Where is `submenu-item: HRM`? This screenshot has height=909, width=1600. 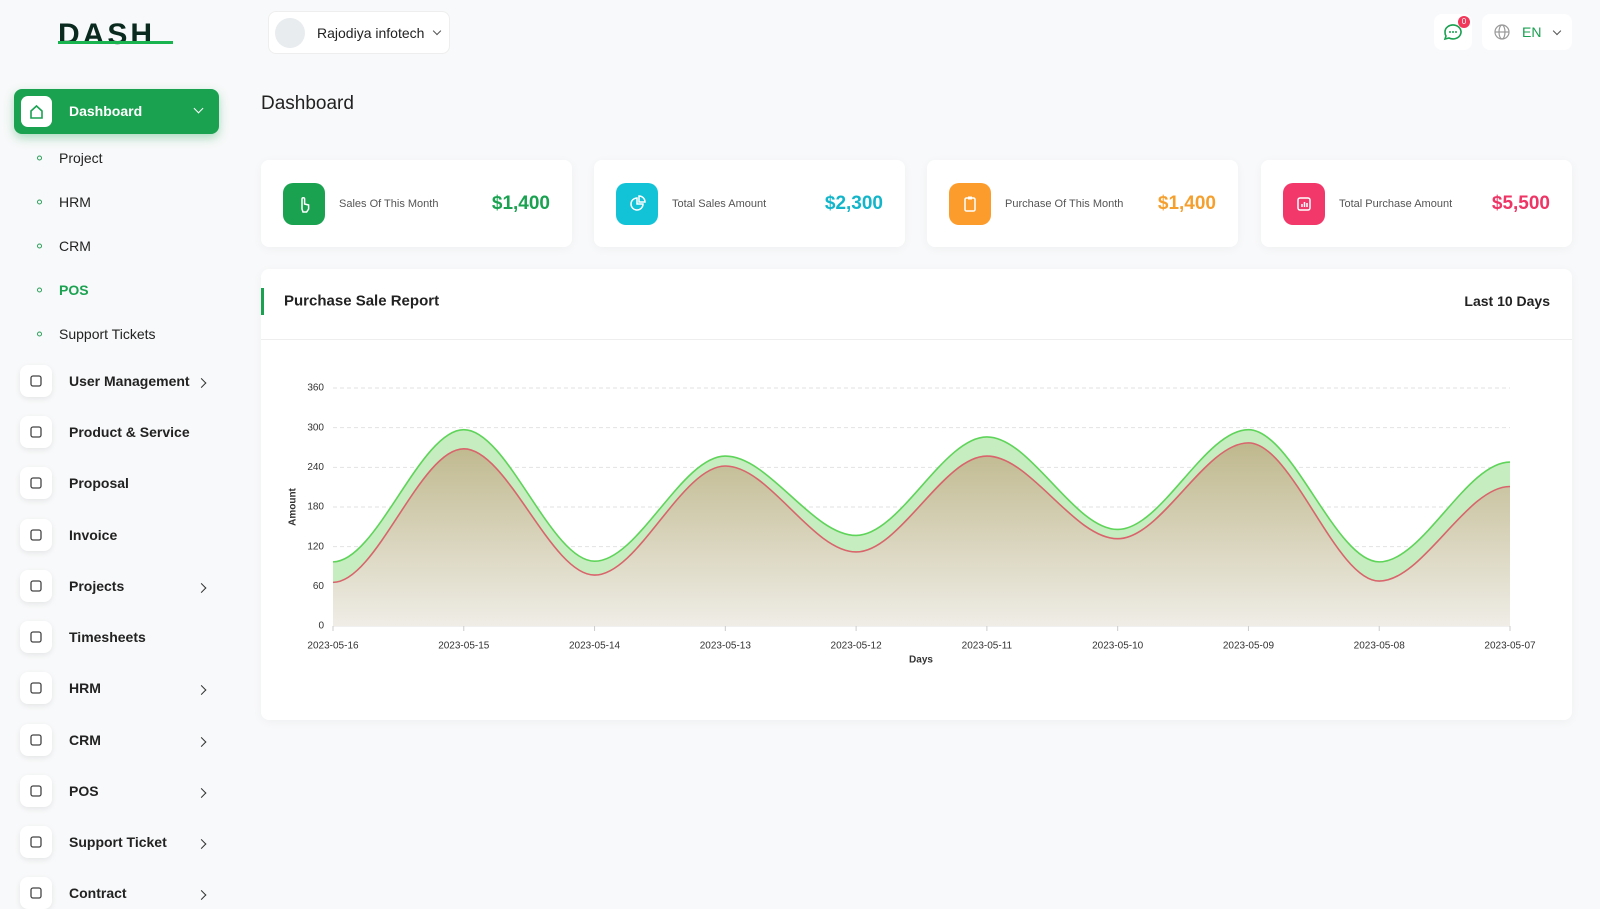 submenu-item: HRM is located at coordinates (75, 202).